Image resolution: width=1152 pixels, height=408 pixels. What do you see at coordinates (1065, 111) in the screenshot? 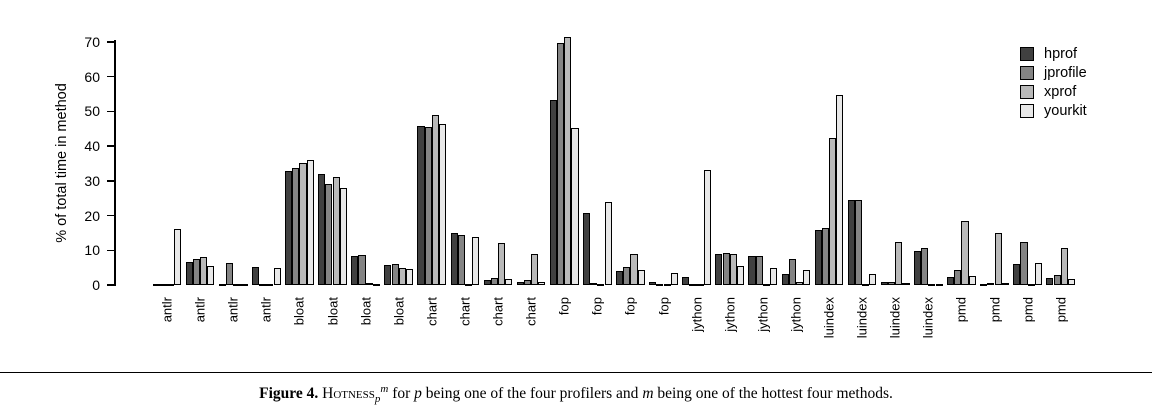
I see `legend-label: yourkit` at bounding box center [1065, 111].